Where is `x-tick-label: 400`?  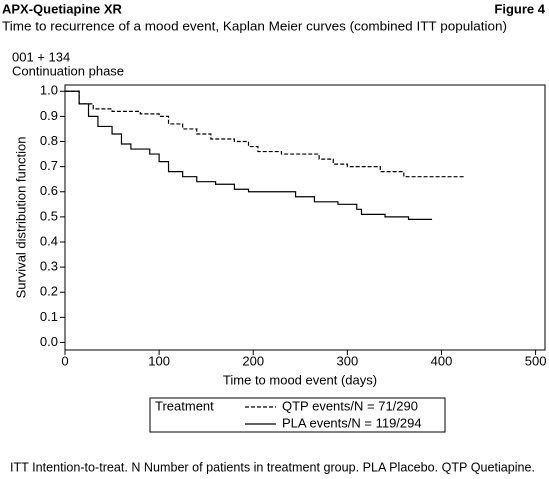 x-tick-label: 400 is located at coordinates (442, 360).